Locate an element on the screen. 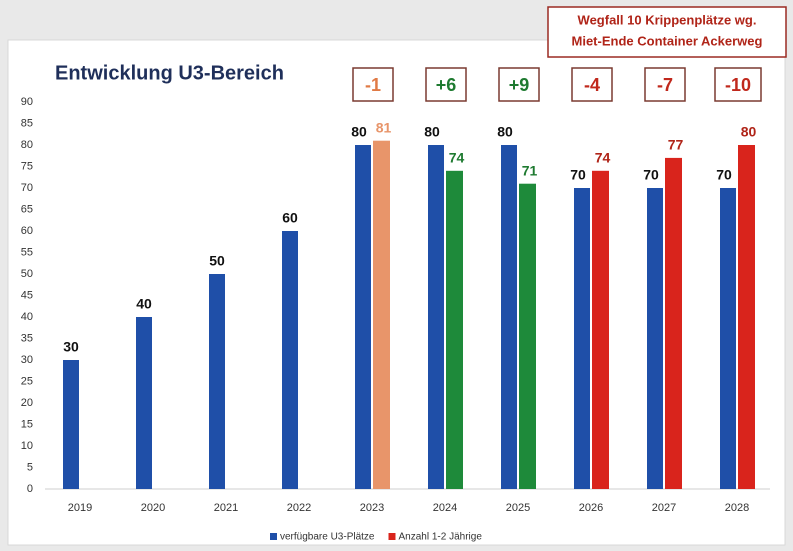 This screenshot has height=551, width=793. y-tick-label: 85 is located at coordinates (27, 123).